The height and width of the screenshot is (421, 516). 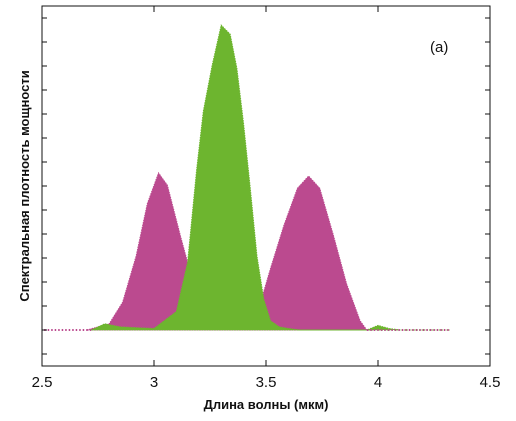 What do you see at coordinates (439, 47) in the screenshot?
I see `panel-label: (a)` at bounding box center [439, 47].